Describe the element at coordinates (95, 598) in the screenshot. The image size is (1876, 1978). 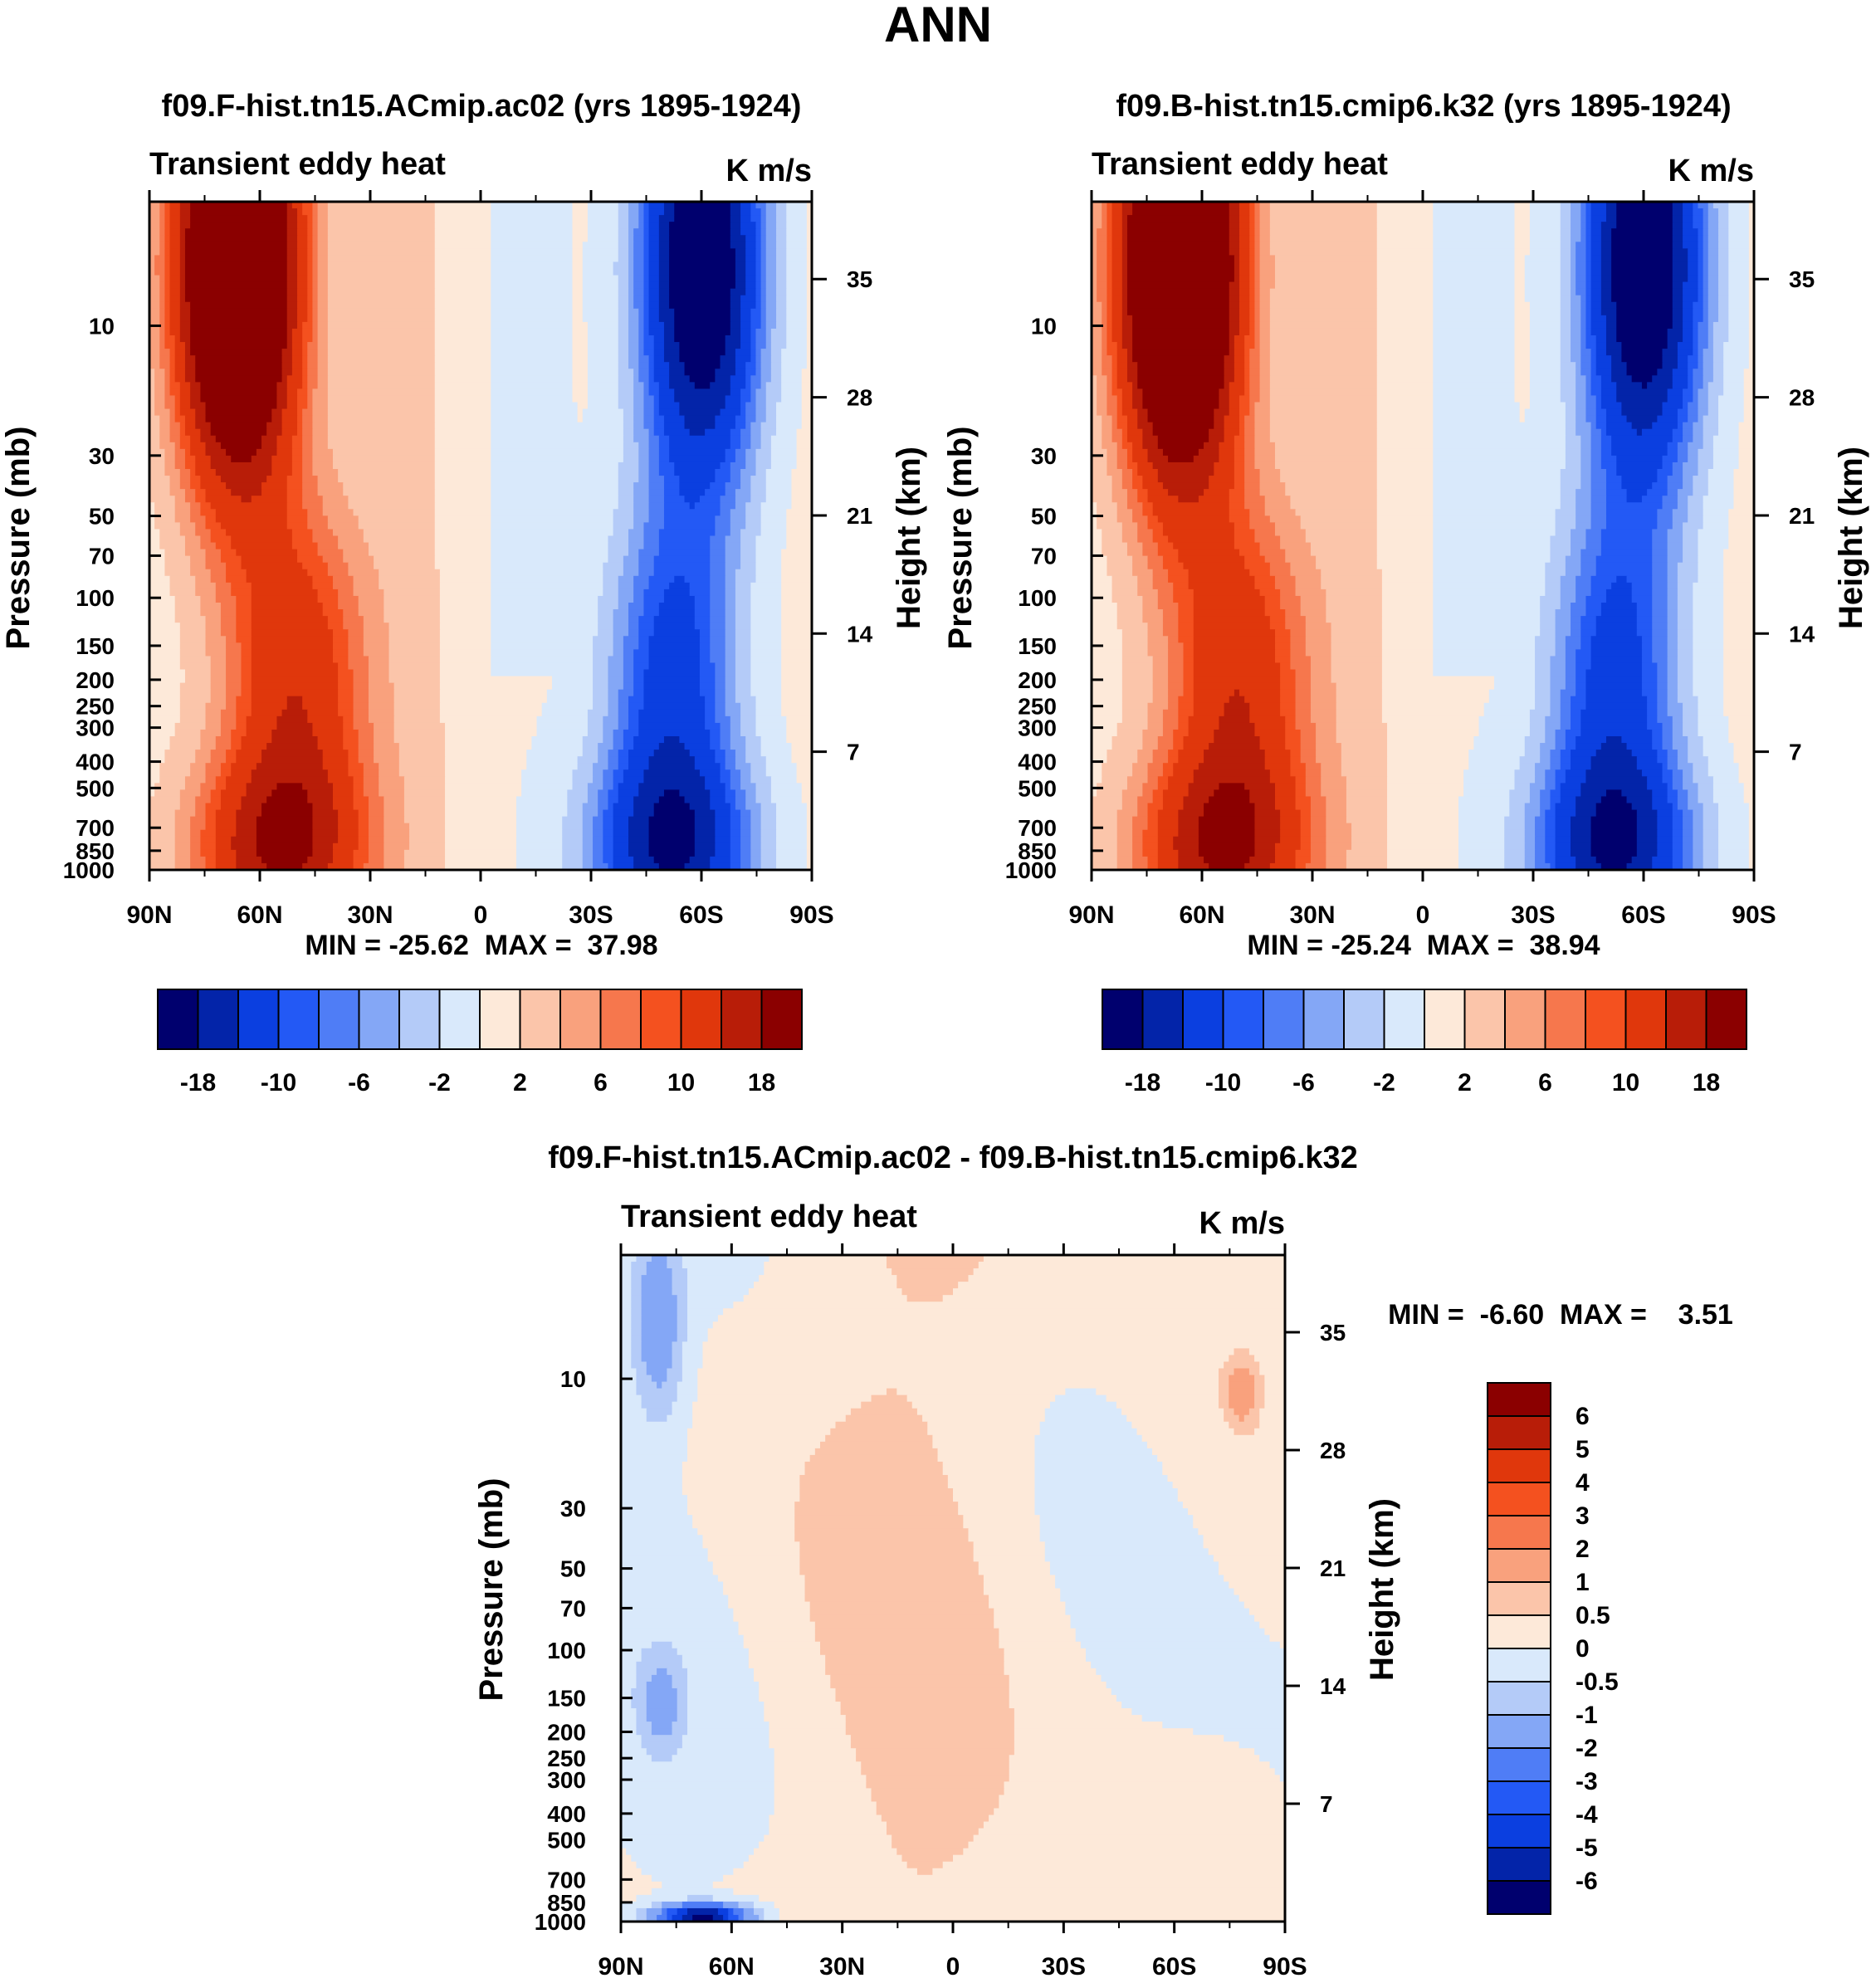
I see `y-tick-label: 100` at that location.